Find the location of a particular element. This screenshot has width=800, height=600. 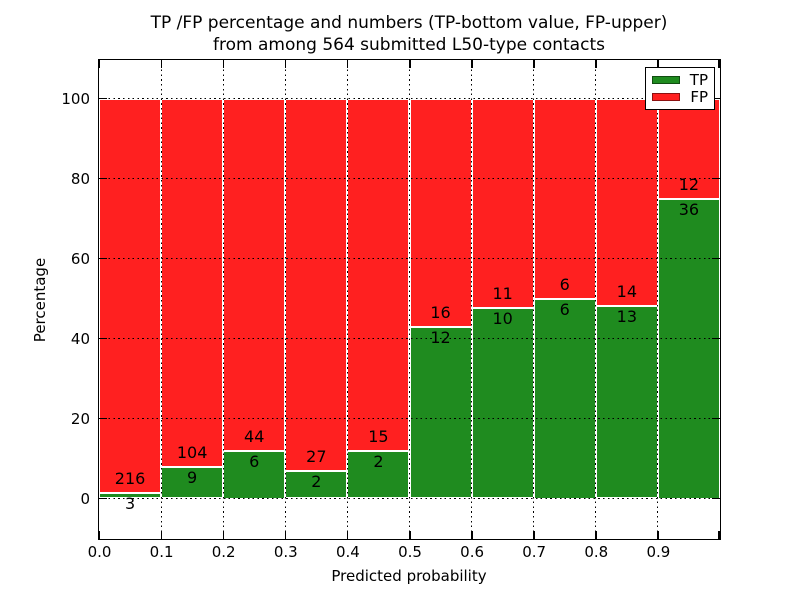

x-tick-label: 0.3 is located at coordinates (285, 552).